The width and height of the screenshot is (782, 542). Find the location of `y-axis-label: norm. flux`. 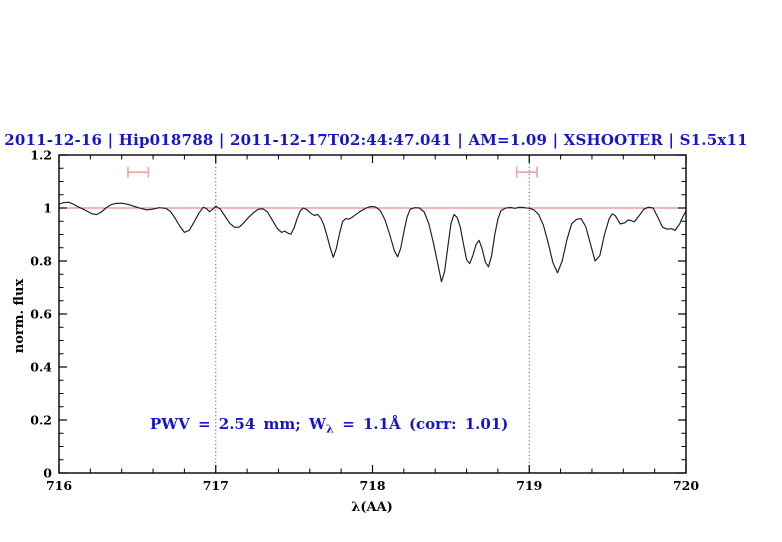

y-axis-label: norm. flux is located at coordinates (19, 316).